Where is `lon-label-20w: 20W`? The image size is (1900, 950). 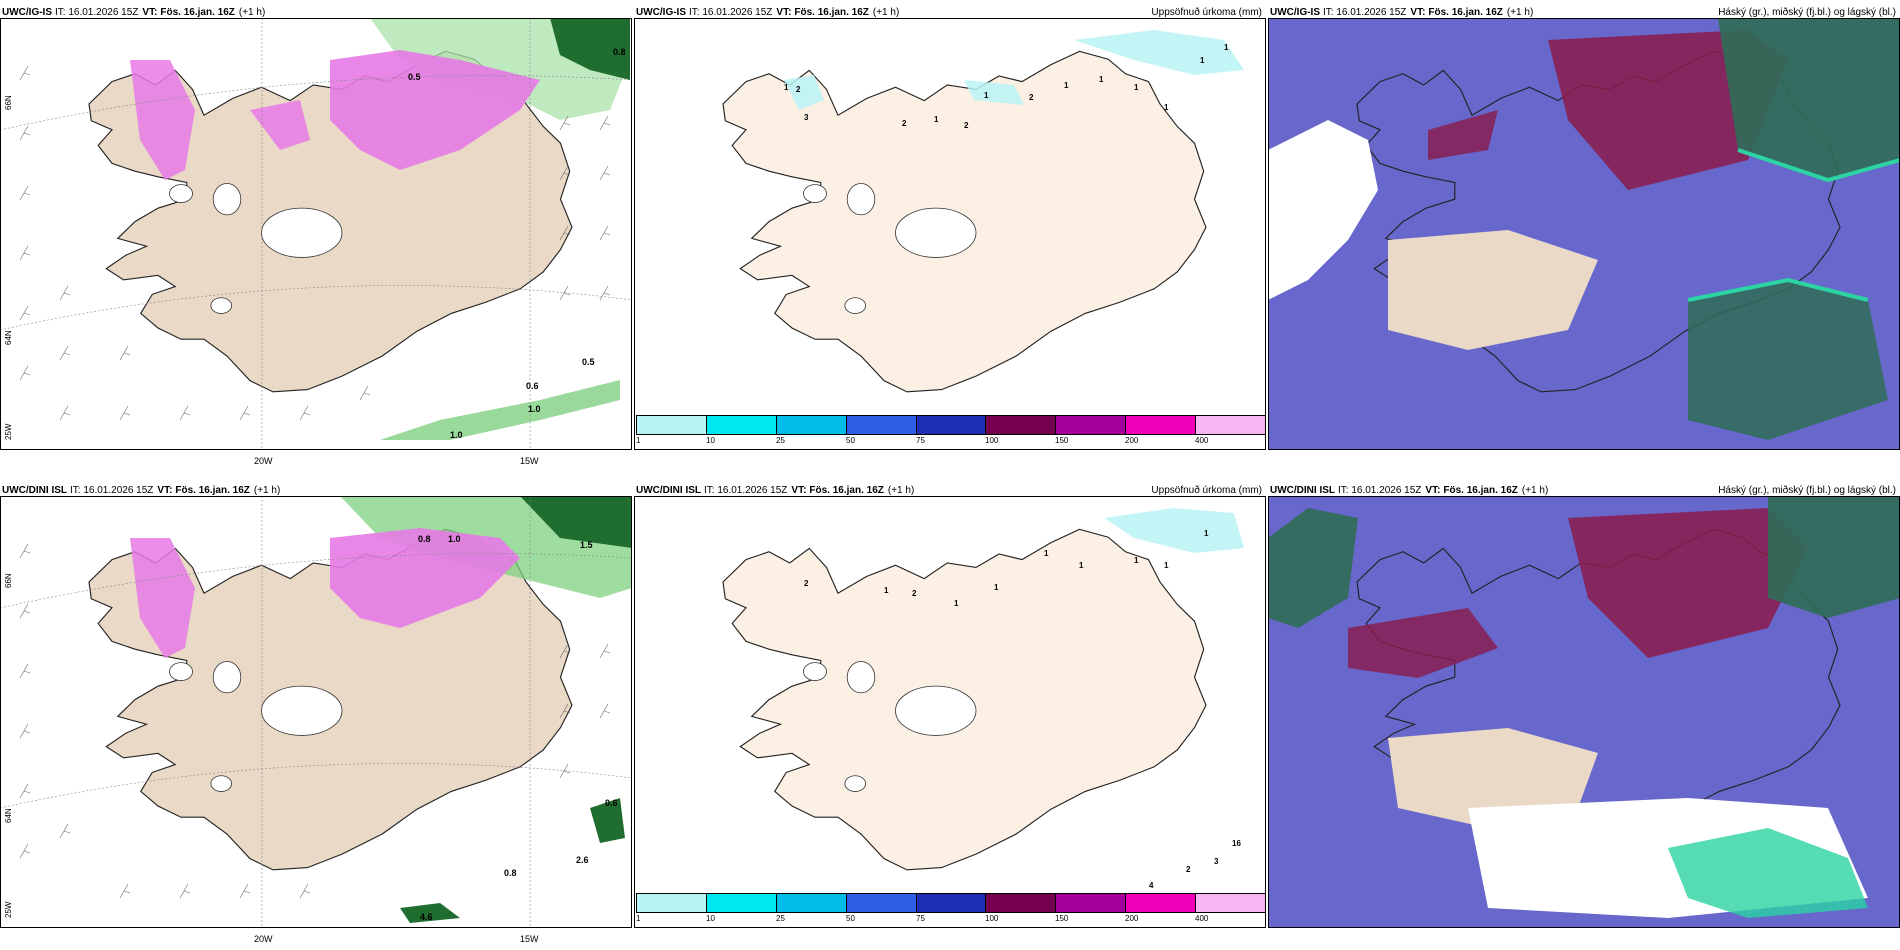 lon-label-20w: 20W is located at coordinates (263, 461).